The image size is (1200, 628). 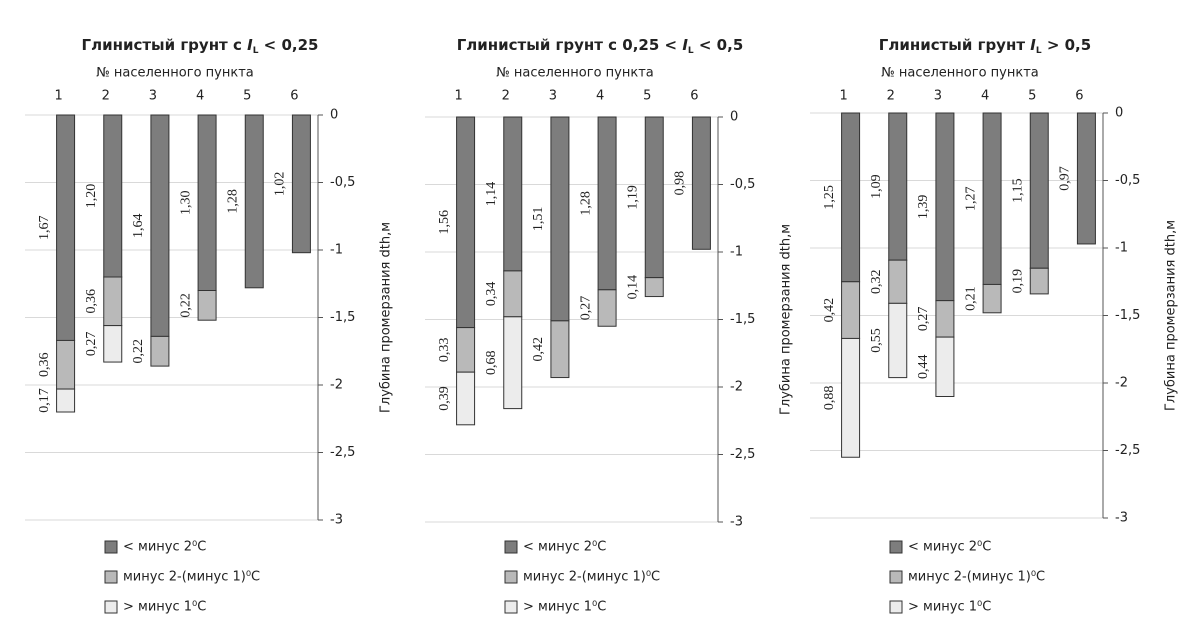 What do you see at coordinates (985, 96) in the screenshot?
I see `x-tick-label: 4` at bounding box center [985, 96].